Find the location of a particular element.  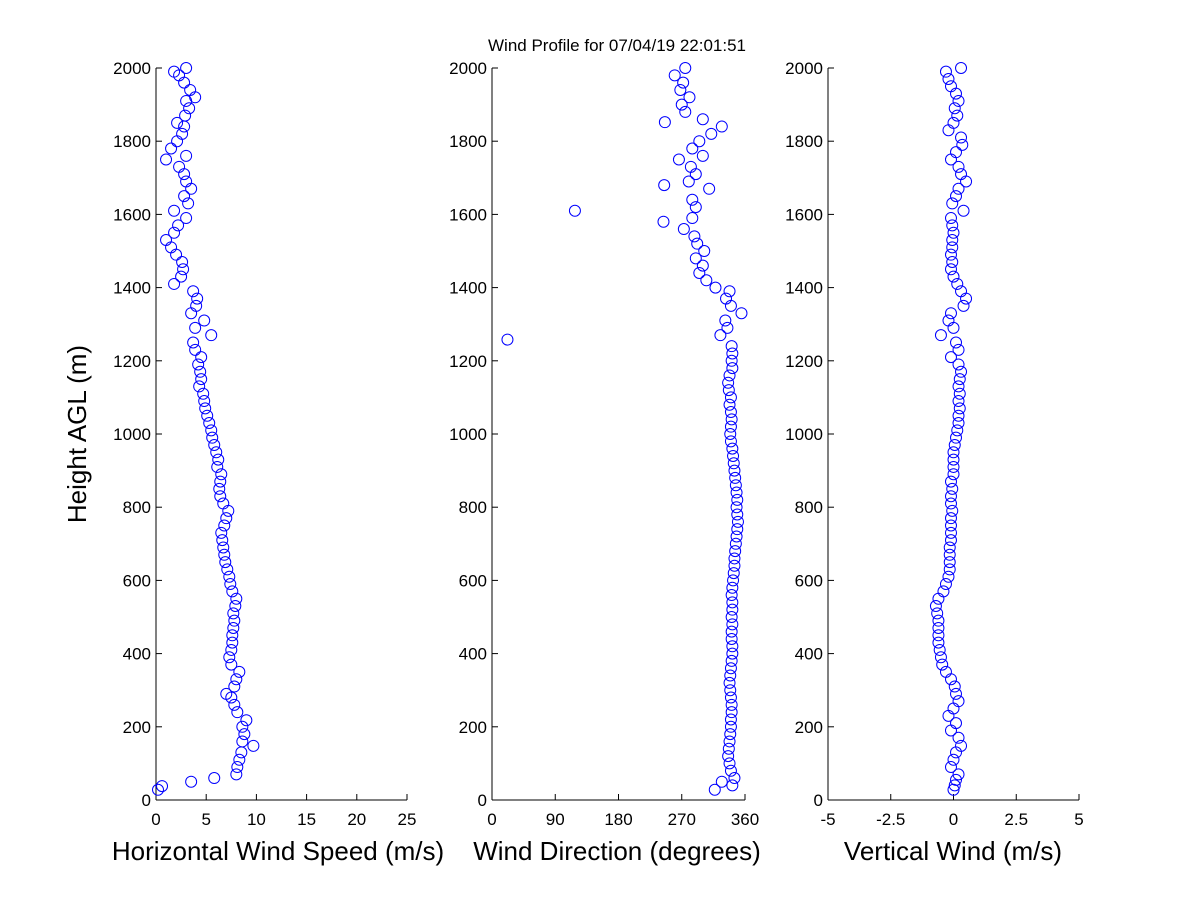

x-tick-label: 5 is located at coordinates (205, 819).